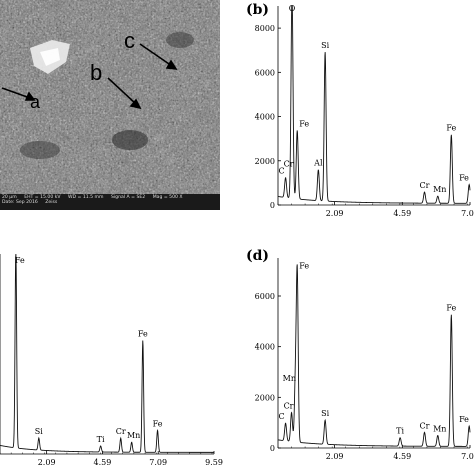 The image size is (474, 474). Describe the element at coordinates (156, 55) in the screenshot. I see `arrow-c` at that location.